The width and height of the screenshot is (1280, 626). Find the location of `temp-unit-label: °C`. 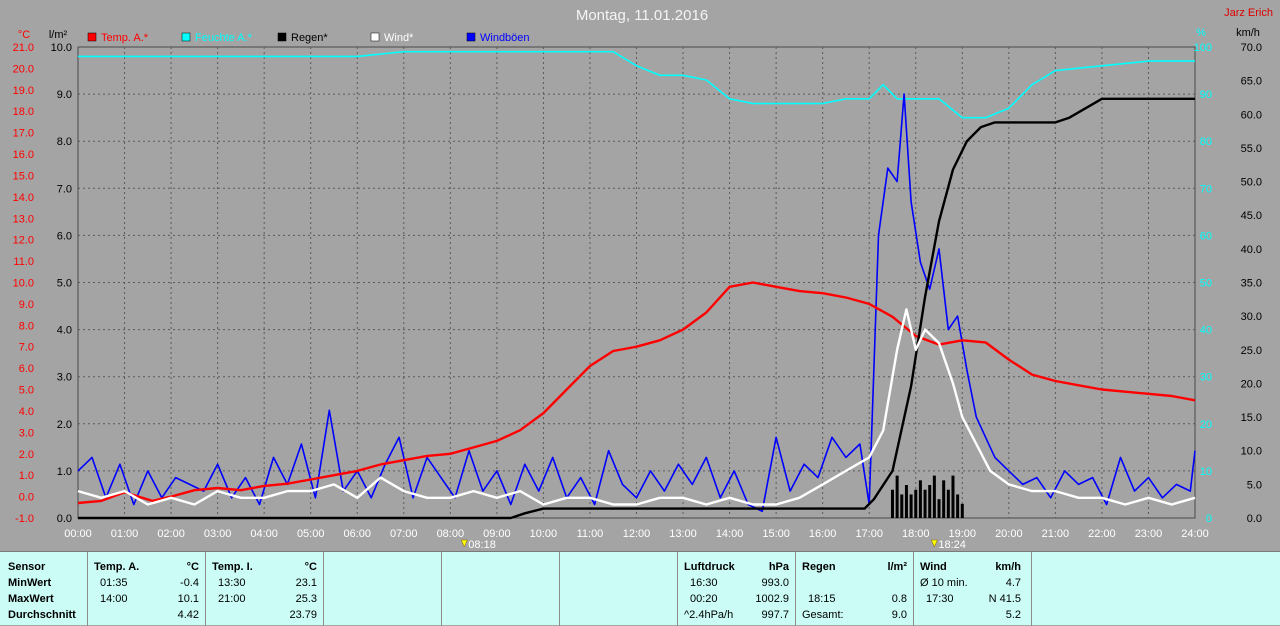

temp-unit-label: °C is located at coordinates (24, 35).